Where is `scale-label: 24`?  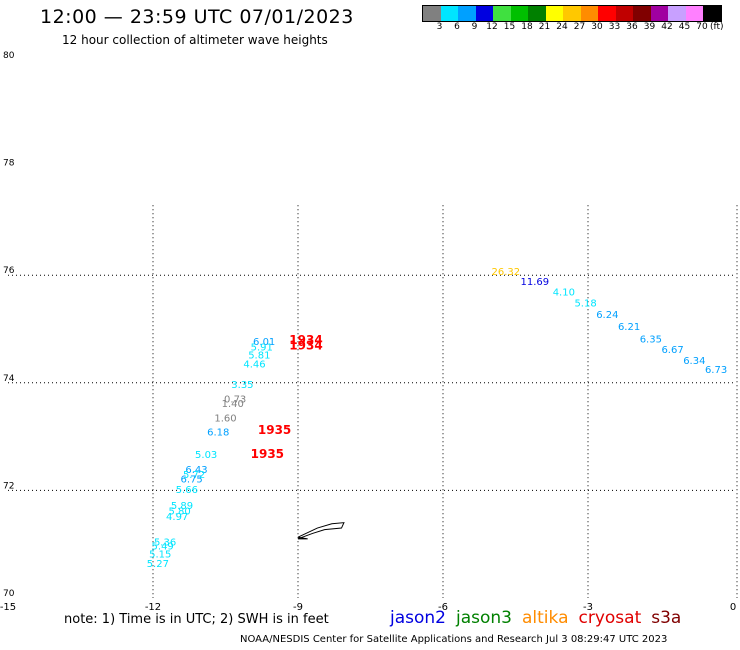 scale-label: 24 is located at coordinates (562, 27).